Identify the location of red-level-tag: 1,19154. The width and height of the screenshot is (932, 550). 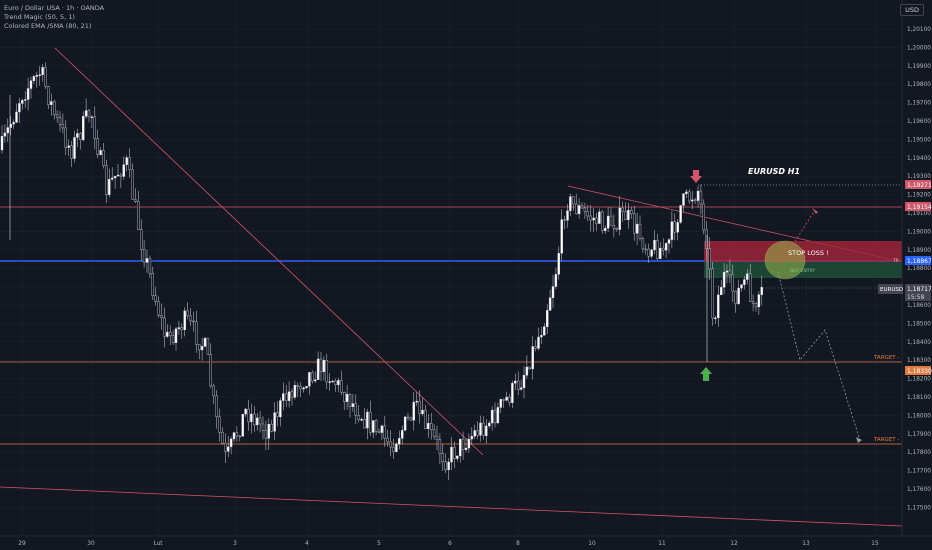
(919, 207).